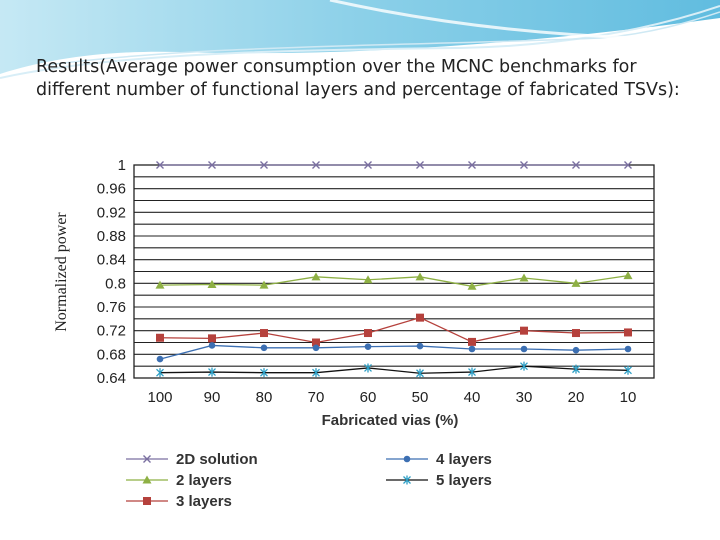 The image size is (720, 540). I want to click on y-tick-label: 0.88, so click(111, 236).